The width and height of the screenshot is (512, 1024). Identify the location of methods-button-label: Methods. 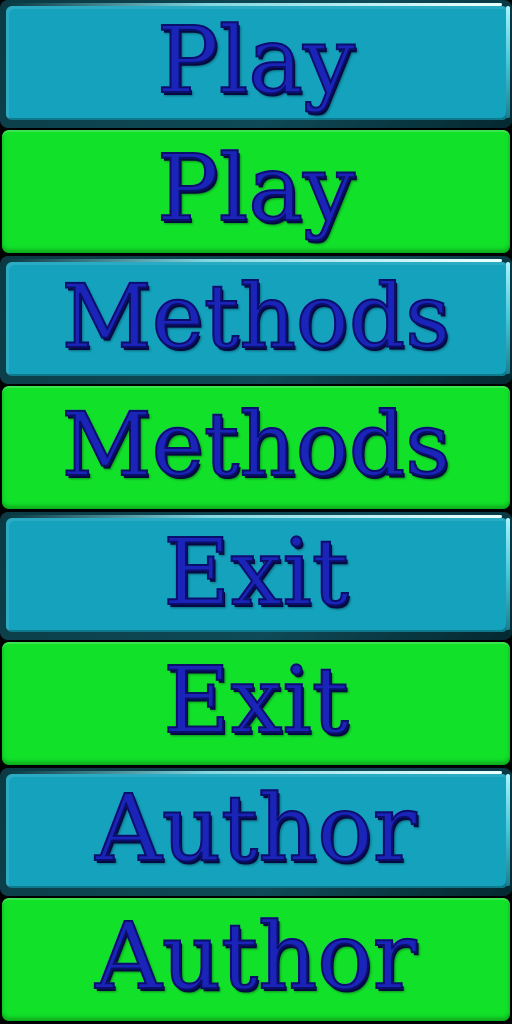
(256, 316).